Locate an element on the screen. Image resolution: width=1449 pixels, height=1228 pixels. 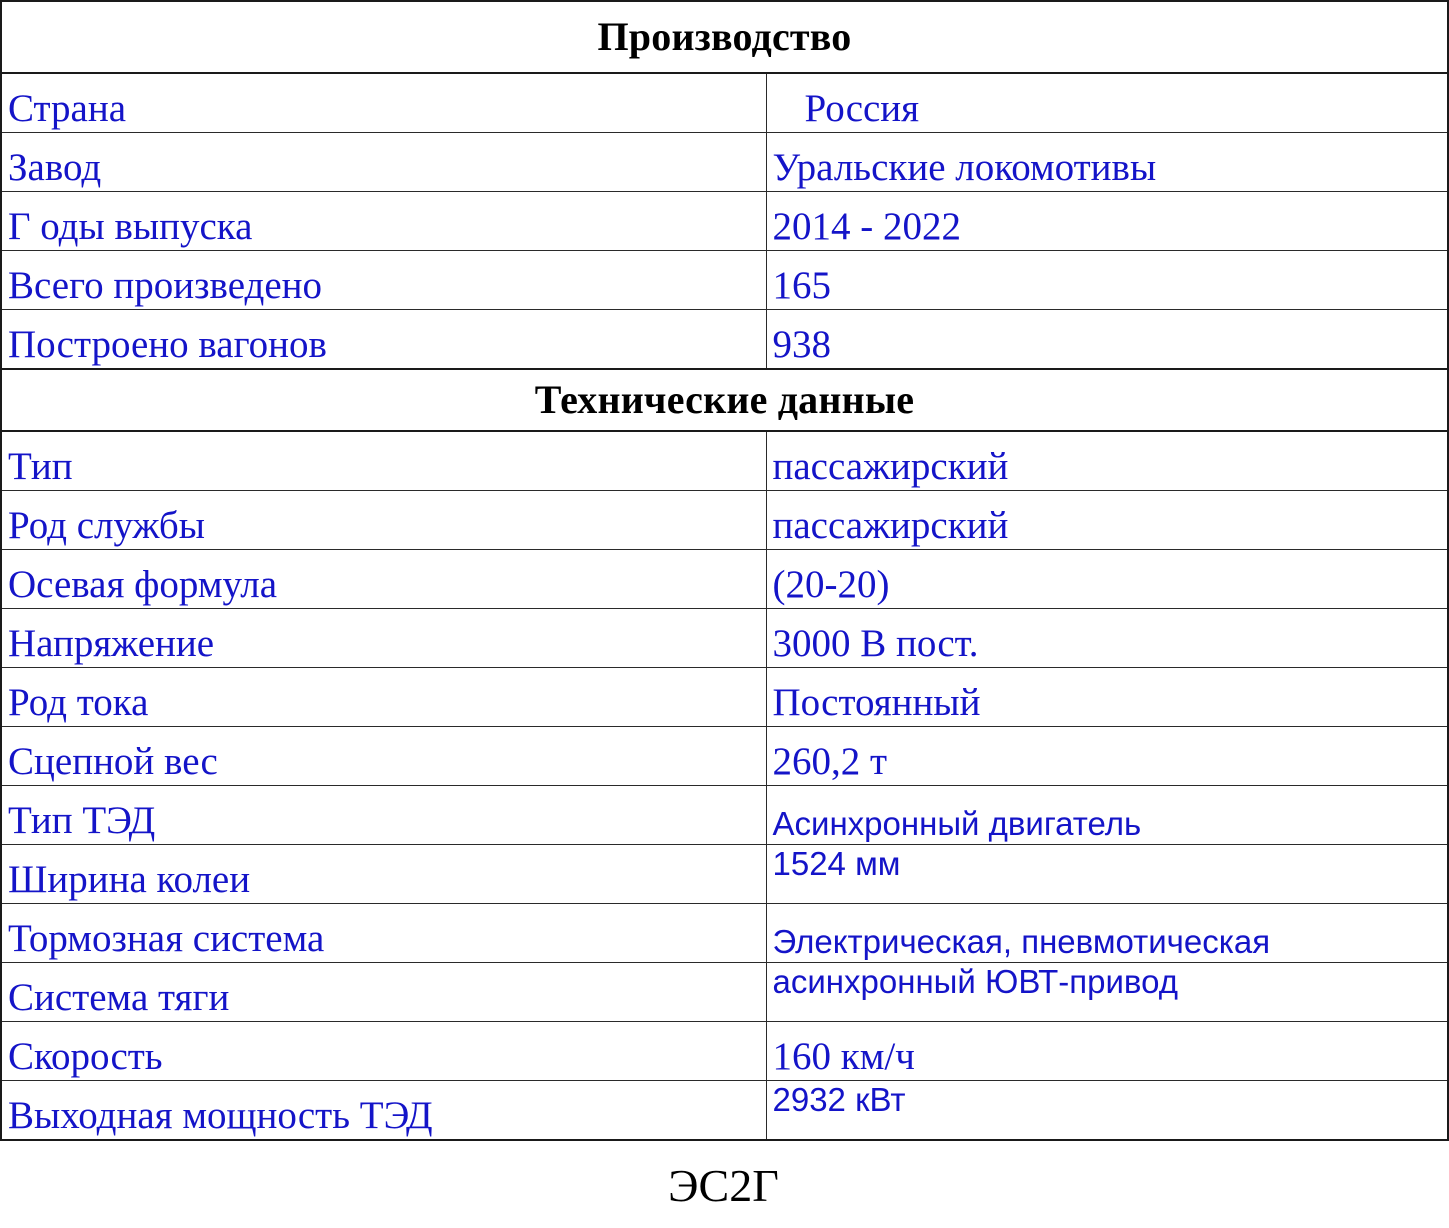
row-label-cell: Построено вагонов is located at coordinates (383, 339).